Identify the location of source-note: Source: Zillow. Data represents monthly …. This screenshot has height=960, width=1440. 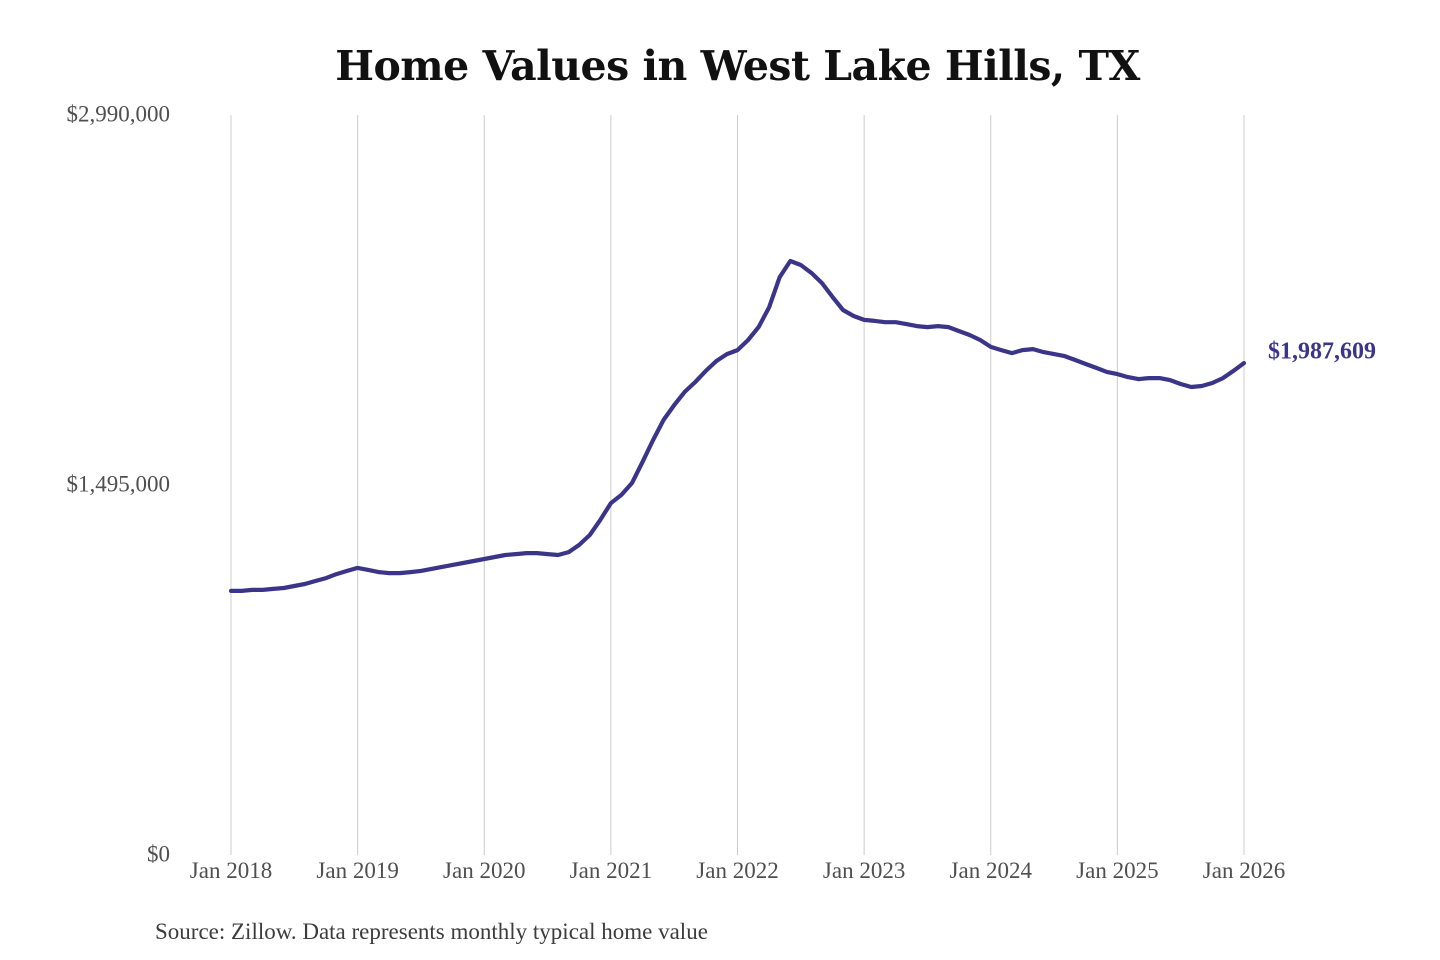
(431, 931).